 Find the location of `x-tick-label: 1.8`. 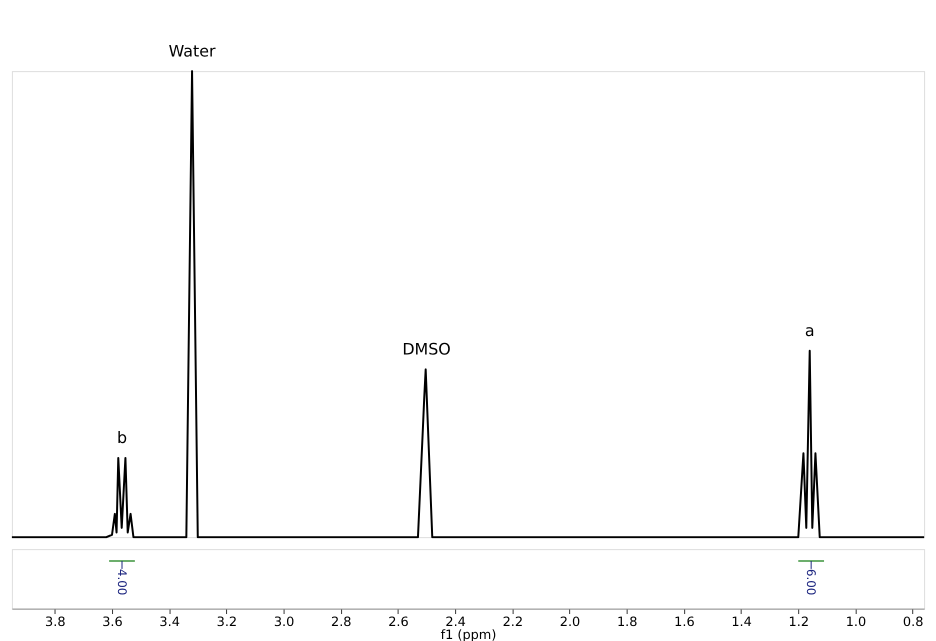

x-tick-label: 1.8 is located at coordinates (627, 622).